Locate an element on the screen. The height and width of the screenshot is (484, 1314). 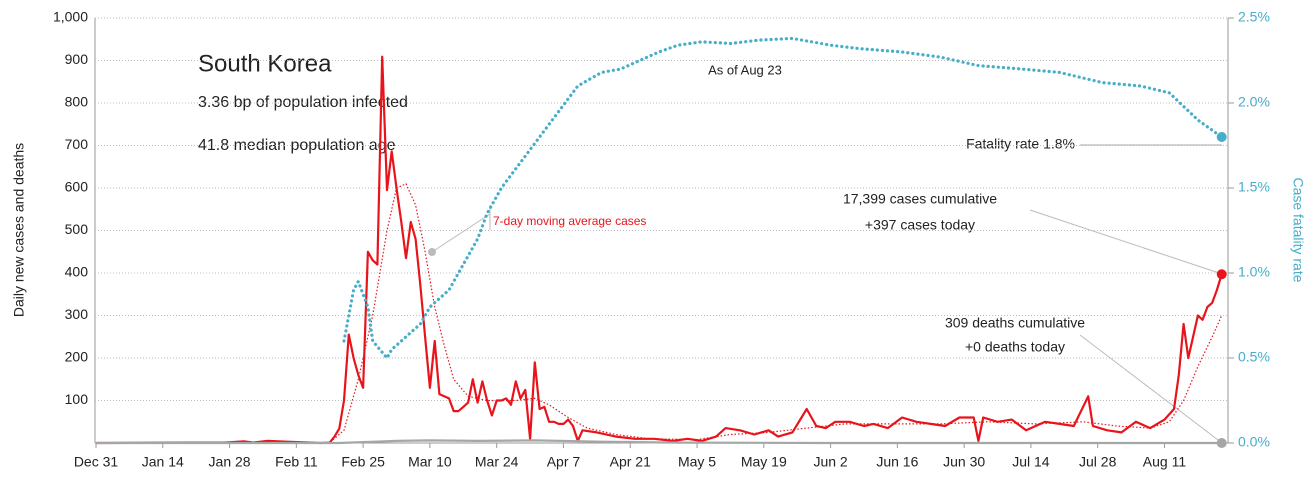
y-axis-label: Daily new cases and deaths is located at coordinates (19, 230).